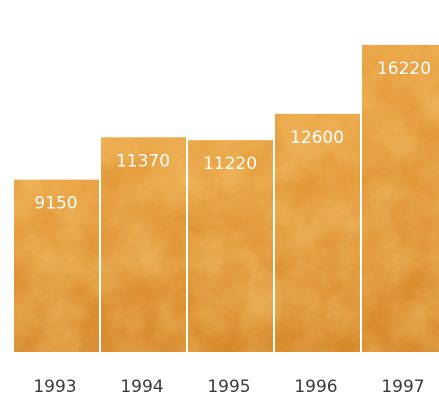 This screenshot has height=403, width=439. I want to click on x-tick-label-1996: 1996, so click(315, 387).